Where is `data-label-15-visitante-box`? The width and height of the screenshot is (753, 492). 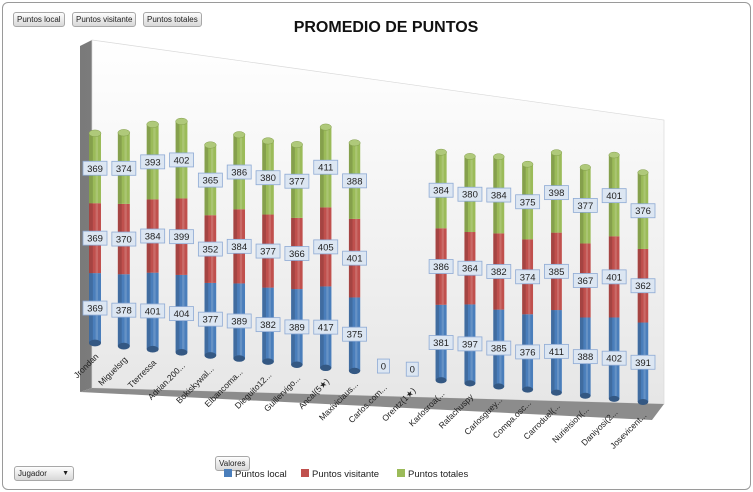 data-label-15-visitante-box is located at coordinates (499, 271).